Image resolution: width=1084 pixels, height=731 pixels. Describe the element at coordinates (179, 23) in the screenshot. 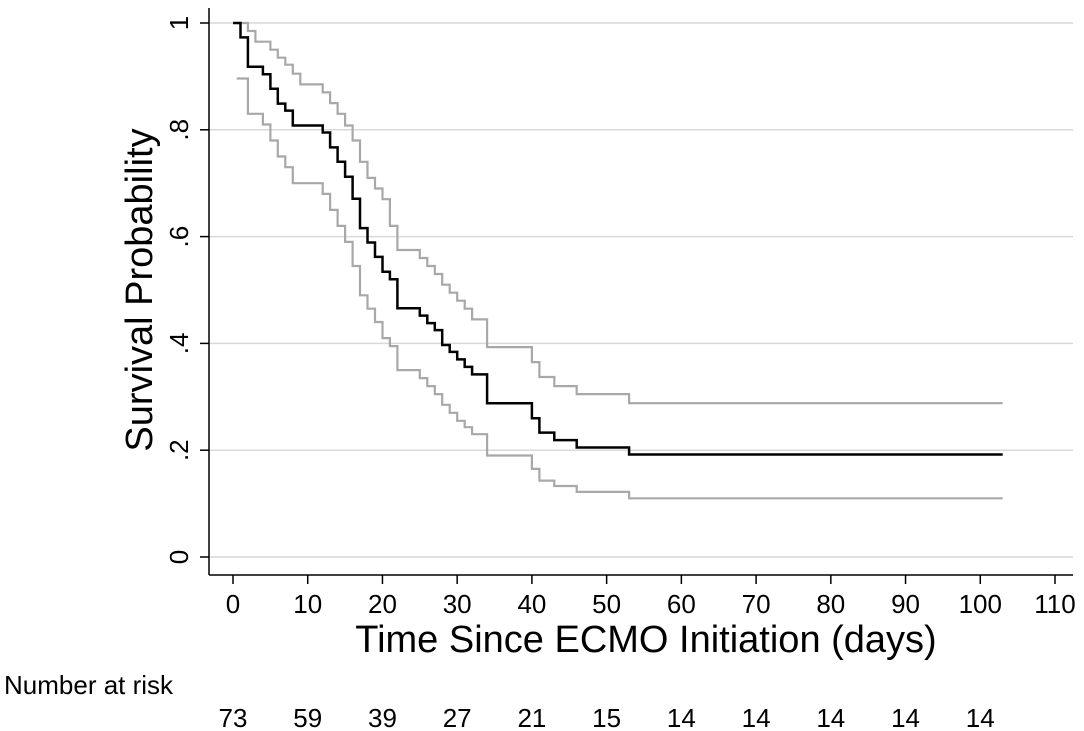

I see `y-tick-label: 1` at that location.